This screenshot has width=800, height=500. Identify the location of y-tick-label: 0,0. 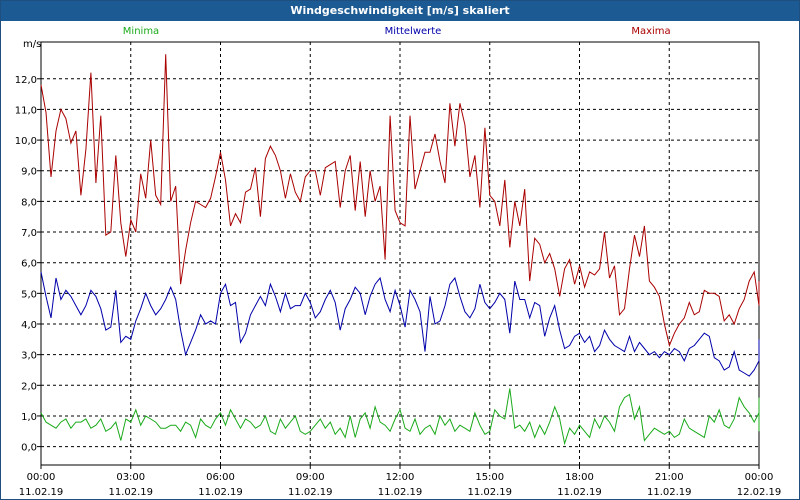
(29, 448).